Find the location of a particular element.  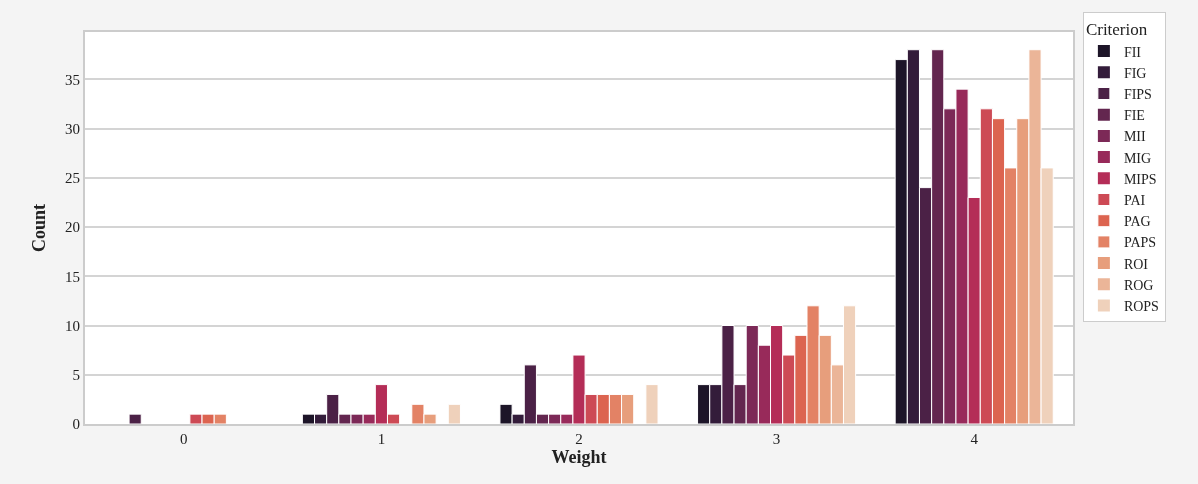

y-tick-label: 25 is located at coordinates (72, 178).